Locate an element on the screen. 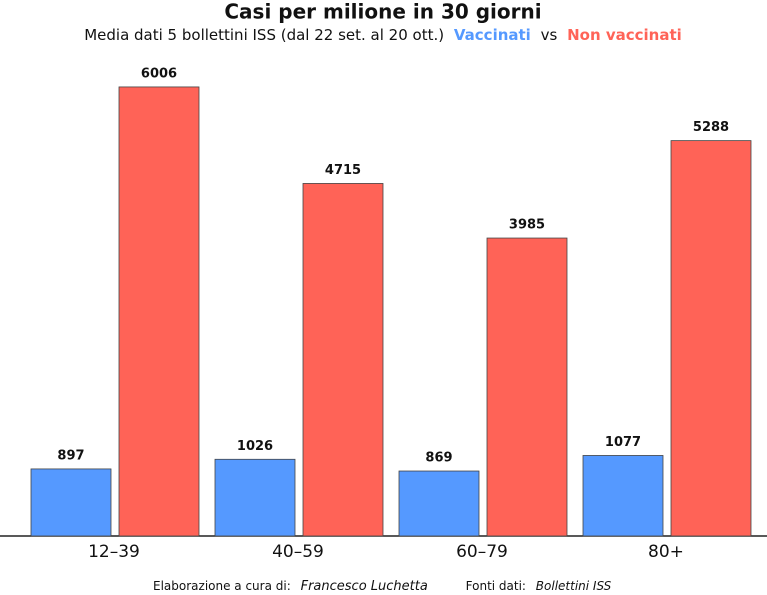  chart-title: Casi per milione in 30 giorni is located at coordinates (382, 12).